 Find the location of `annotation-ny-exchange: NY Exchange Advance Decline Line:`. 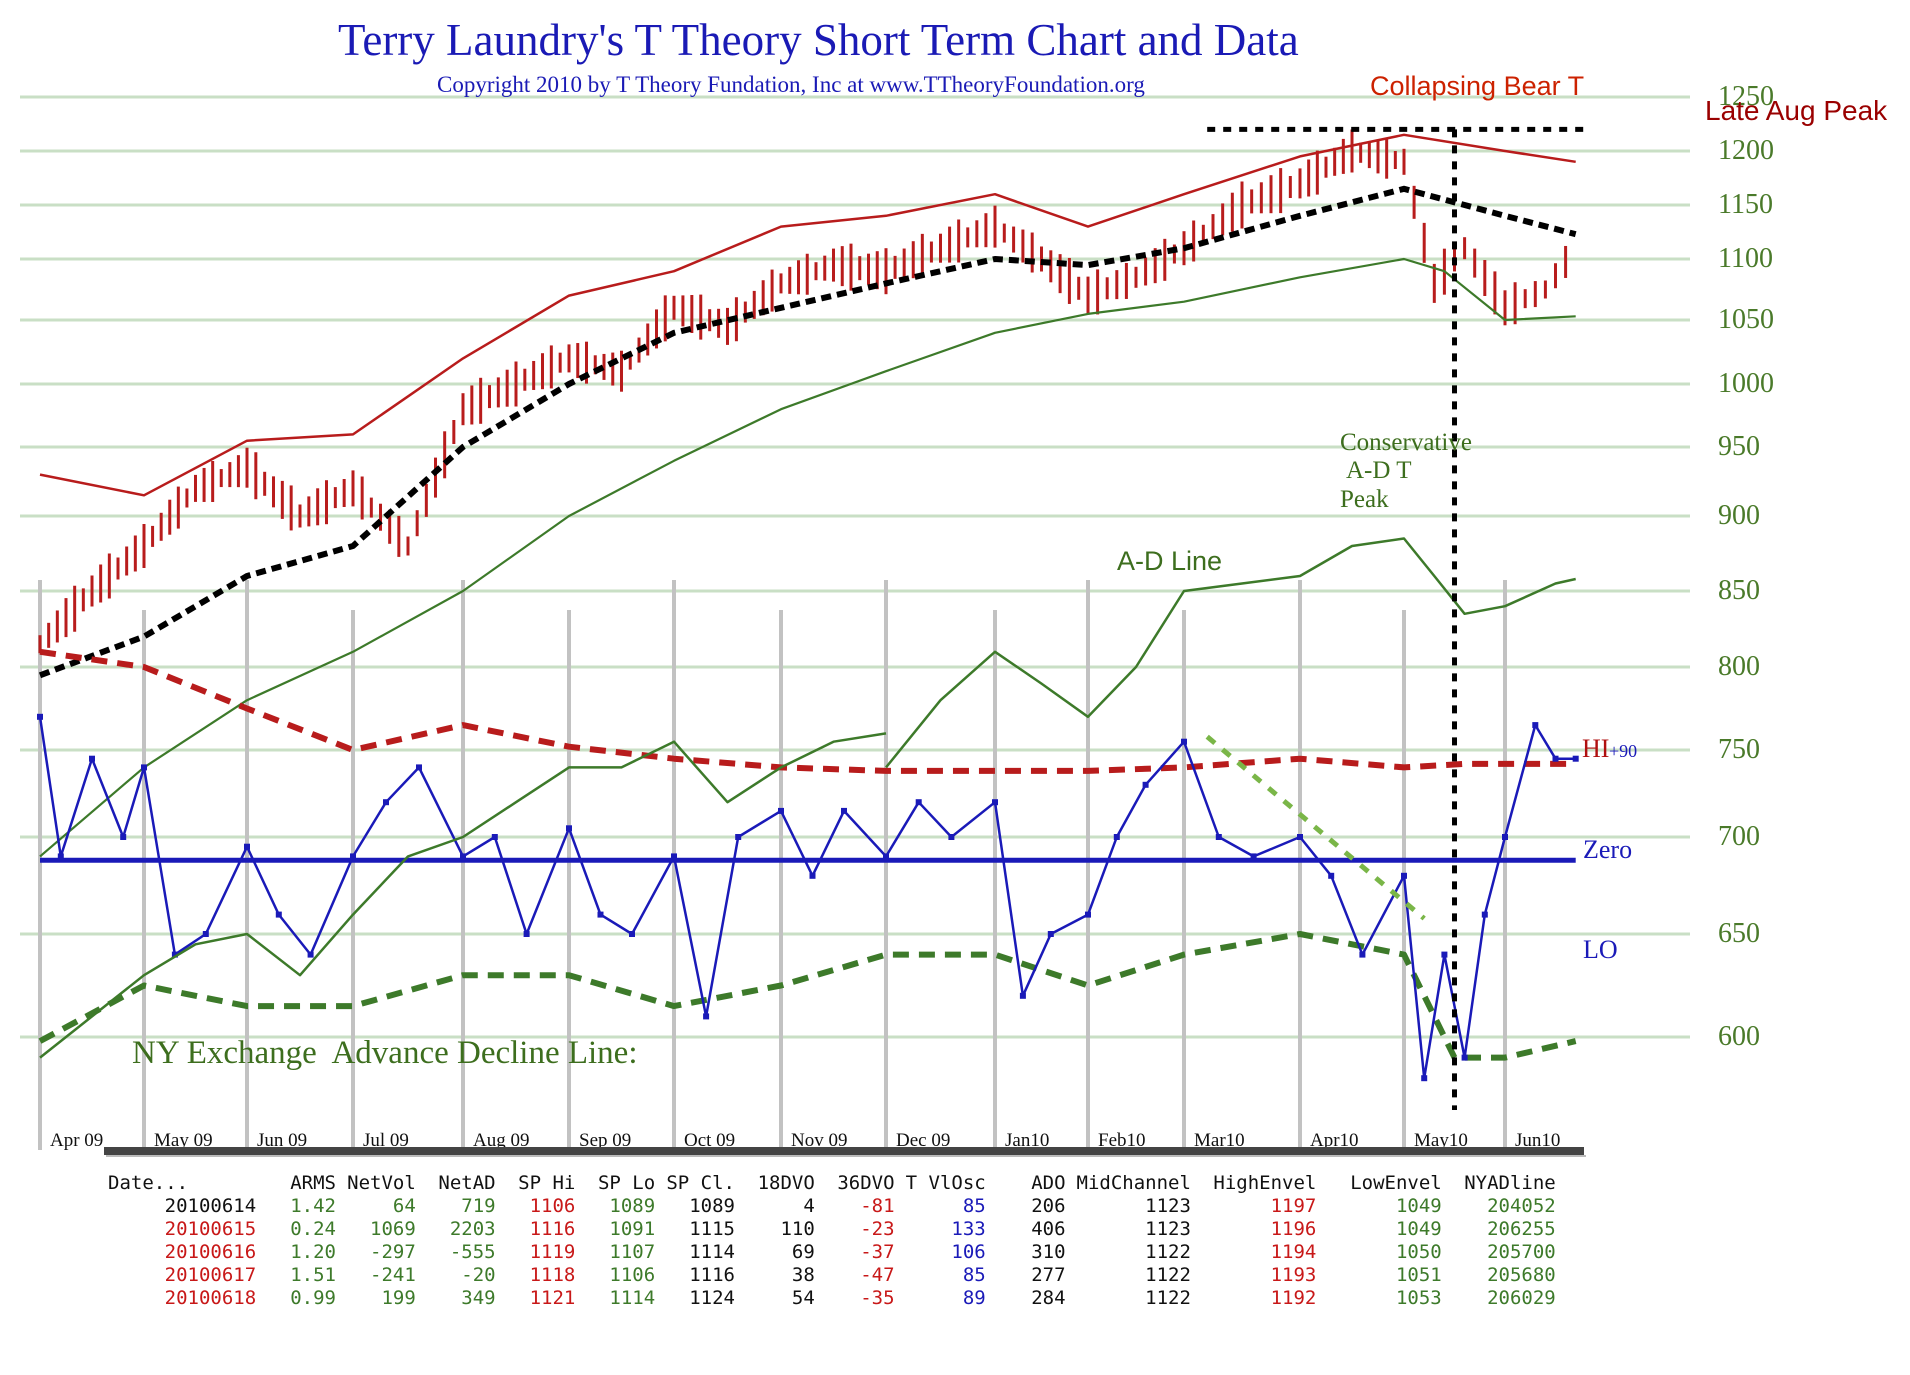

annotation-ny-exchange: NY Exchange Advance Decline Line: is located at coordinates (385, 1053).